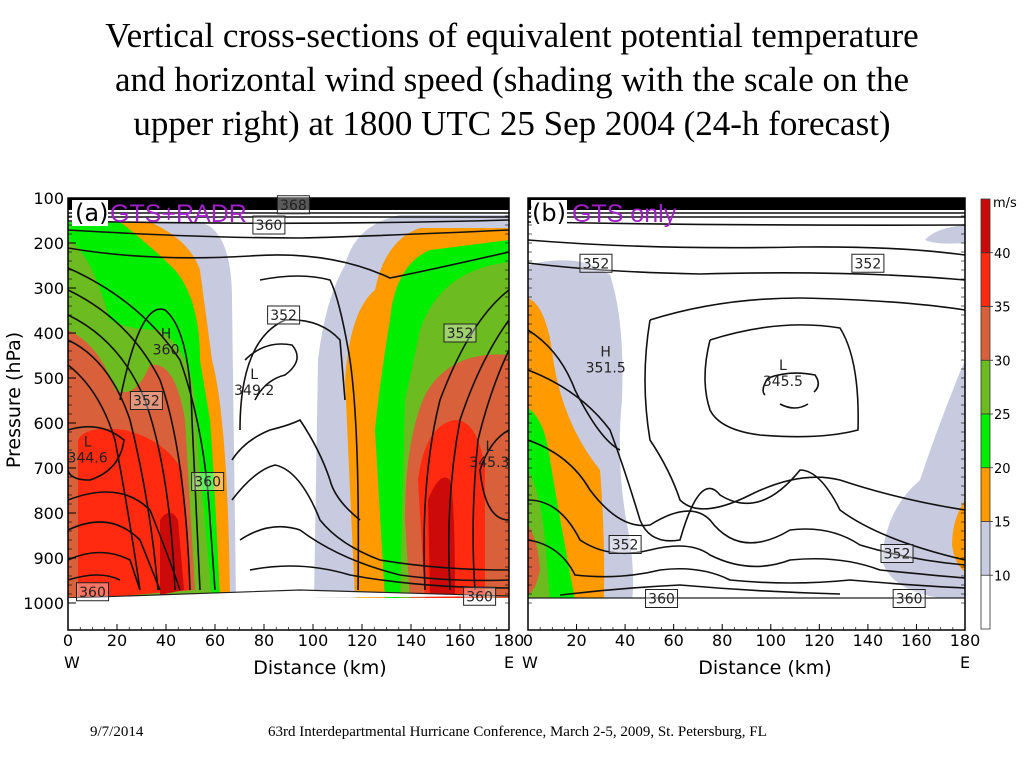  Describe the element at coordinates (48, 558) in the screenshot. I see `y-tick-label: 900` at that location.